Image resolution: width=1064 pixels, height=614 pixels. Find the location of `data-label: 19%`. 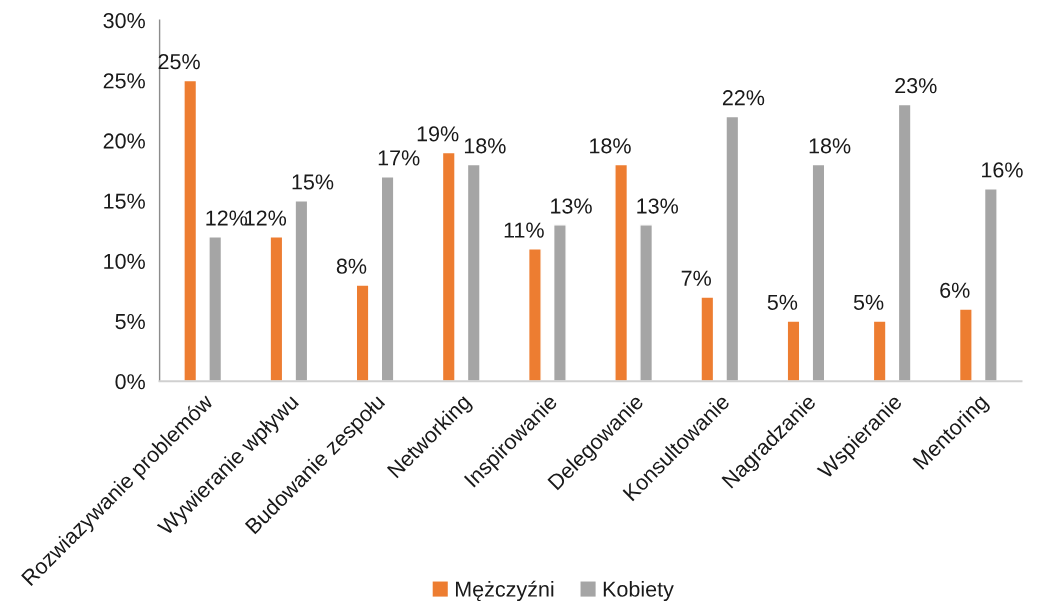

data-label: 19% is located at coordinates (438, 134).